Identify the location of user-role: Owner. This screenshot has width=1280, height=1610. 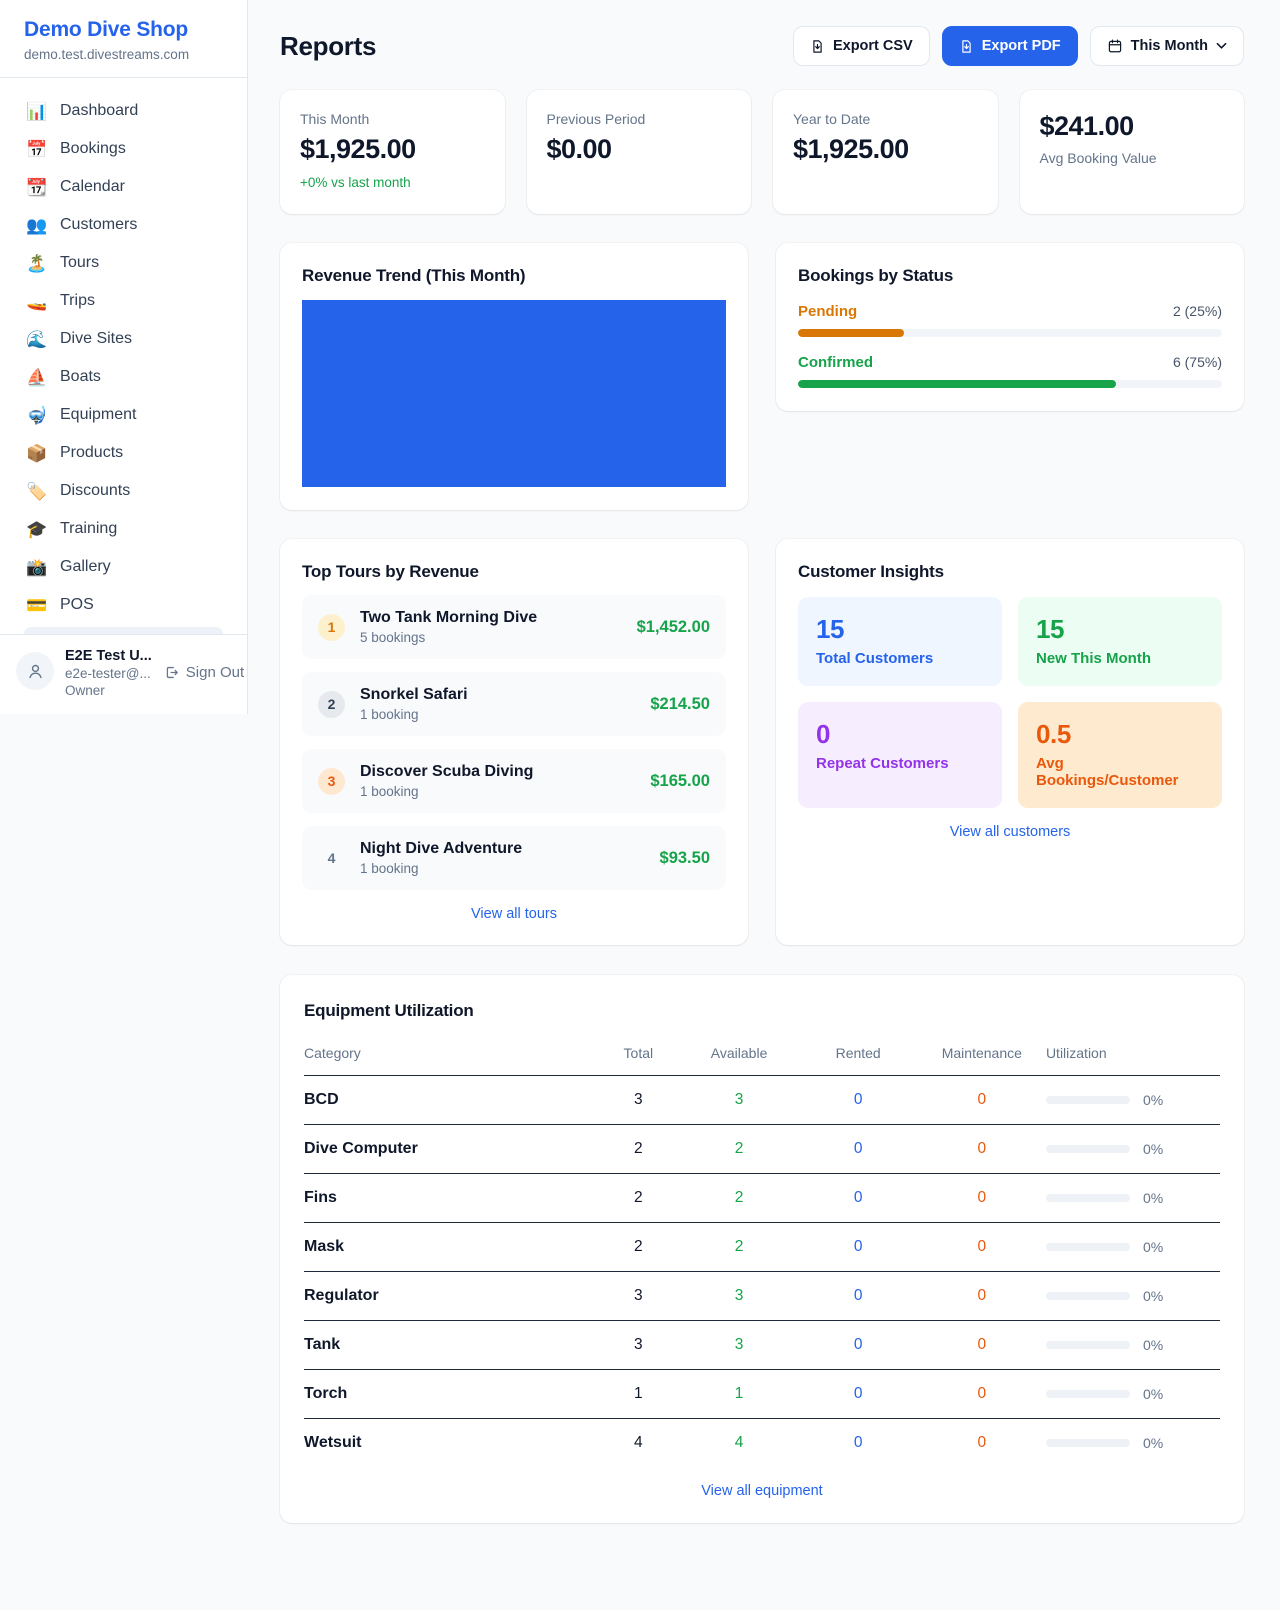
(85, 690).